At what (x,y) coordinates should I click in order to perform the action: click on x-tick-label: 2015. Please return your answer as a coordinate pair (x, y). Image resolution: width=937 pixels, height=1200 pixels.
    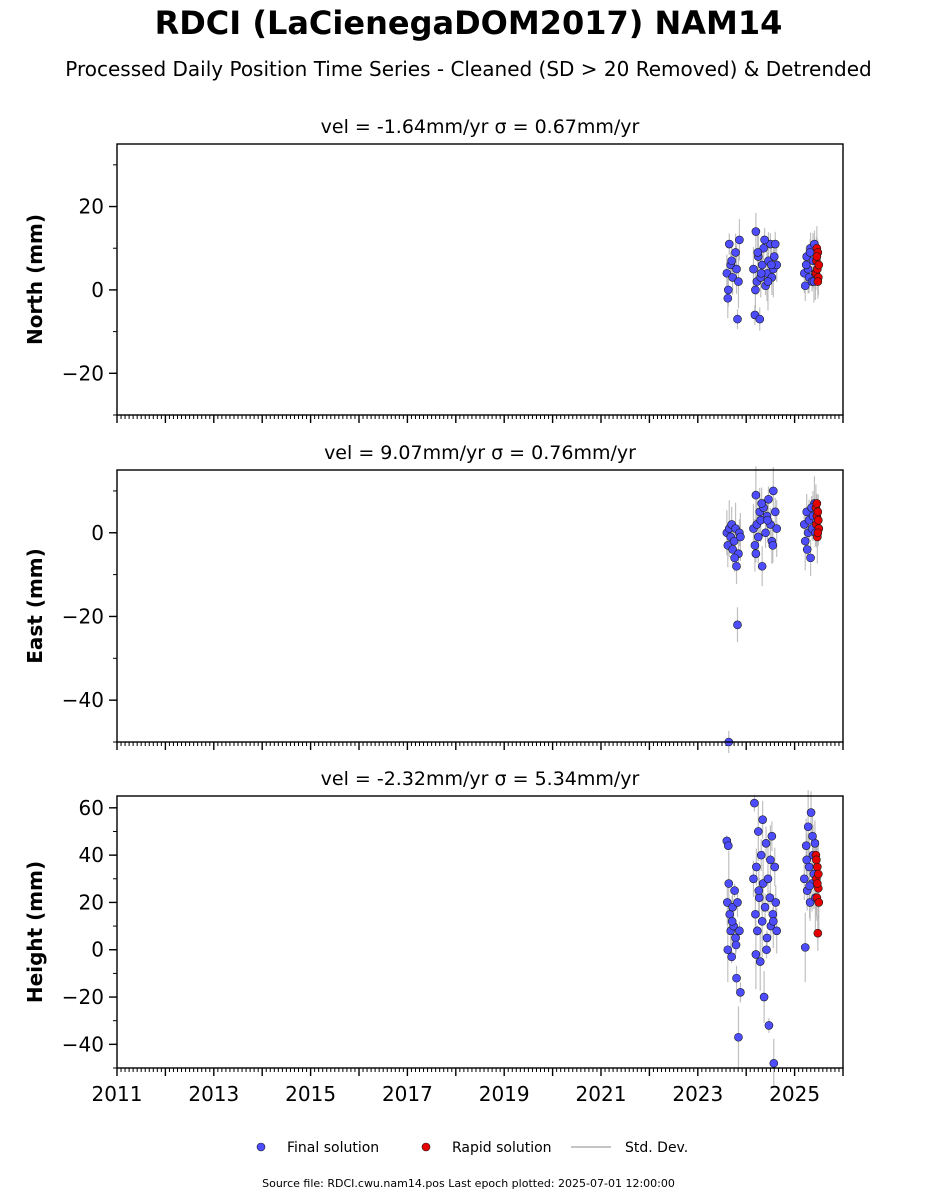
    Looking at the image, I should click on (310, 1094).